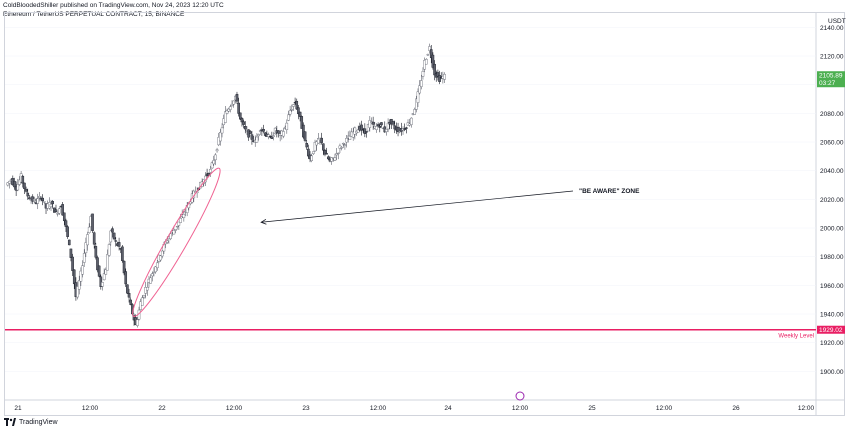 Image resolution: width=850 pixels, height=432 pixels. Describe the element at coordinates (18, 408) in the screenshot. I see `x-tick-label: 21` at that location.